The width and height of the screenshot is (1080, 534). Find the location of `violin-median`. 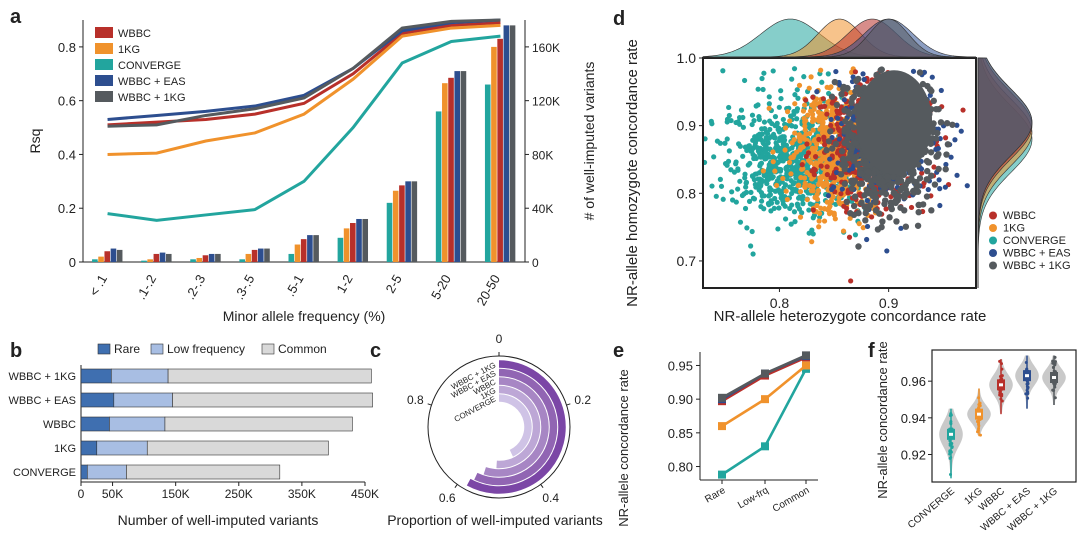

violin-median is located at coordinates (979, 414).